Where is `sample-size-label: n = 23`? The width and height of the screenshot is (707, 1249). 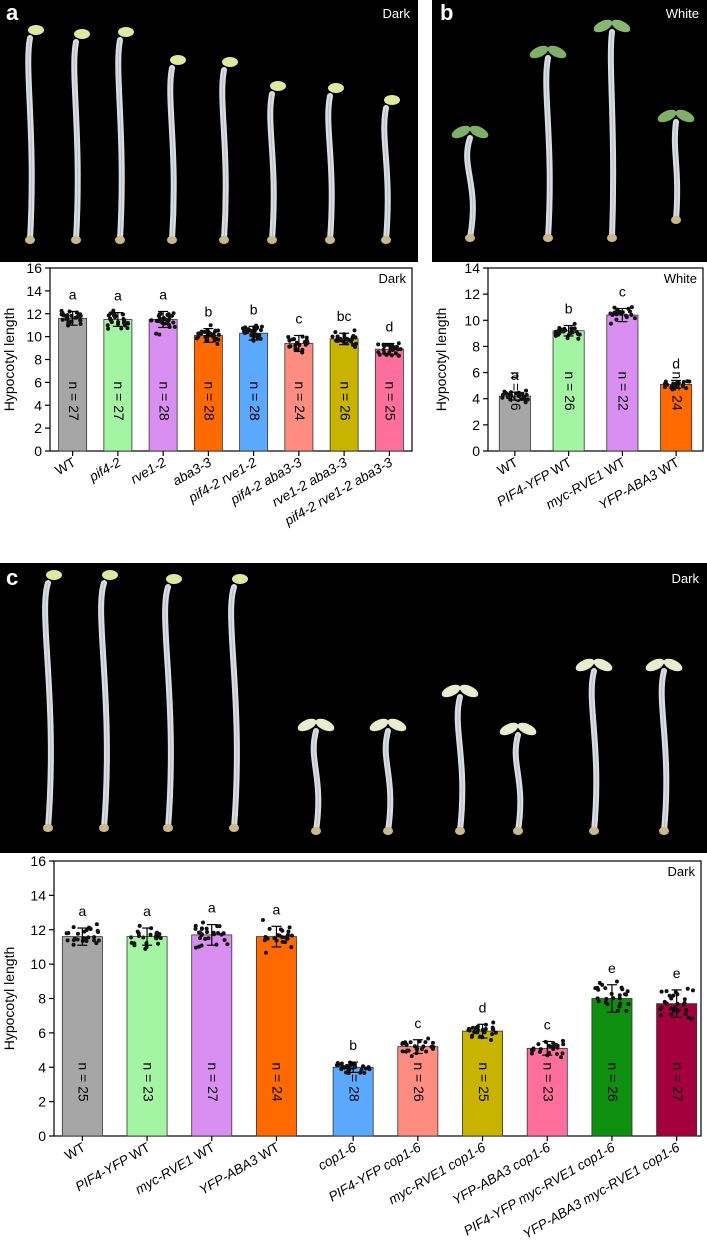 sample-size-label: n = 23 is located at coordinates (148, 1082).